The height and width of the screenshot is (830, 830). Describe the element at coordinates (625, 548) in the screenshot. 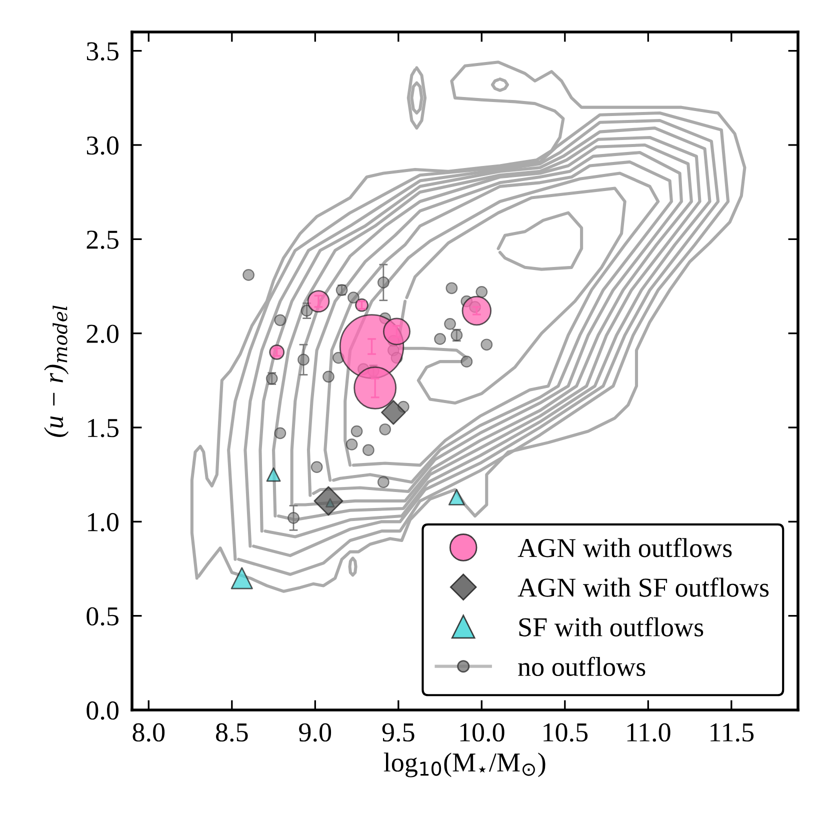

I see `legend-label: AGN with outflows` at that location.